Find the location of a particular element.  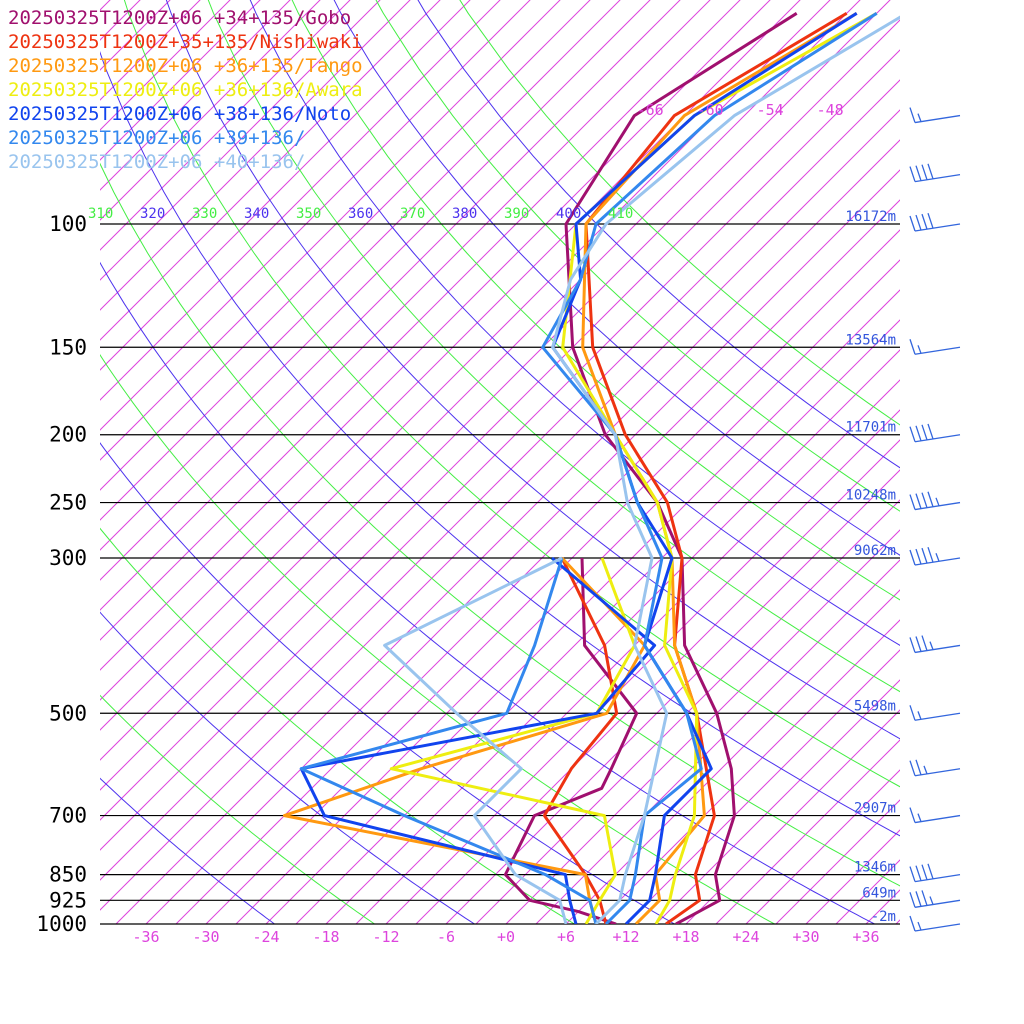

height-label-925: 649m is located at coordinates (879, 893).